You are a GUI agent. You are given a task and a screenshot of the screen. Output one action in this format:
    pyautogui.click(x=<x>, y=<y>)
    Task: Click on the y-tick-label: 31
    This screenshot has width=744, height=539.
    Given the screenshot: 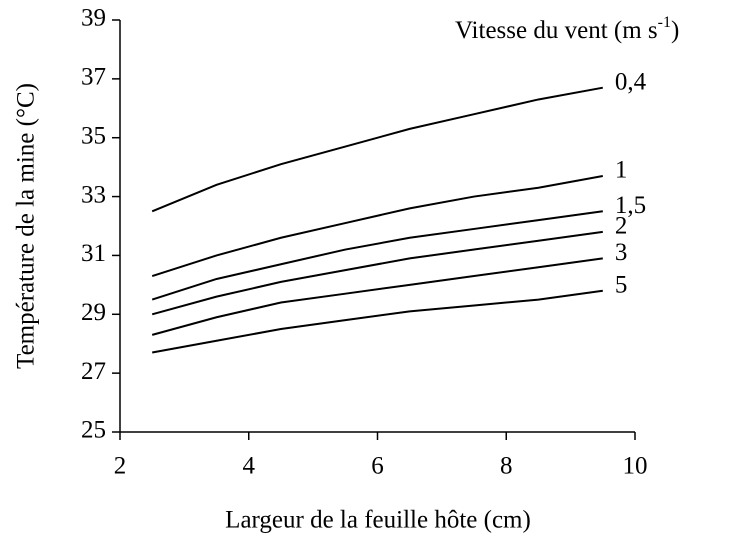 What is the action you would take?
    pyautogui.click(x=93, y=253)
    